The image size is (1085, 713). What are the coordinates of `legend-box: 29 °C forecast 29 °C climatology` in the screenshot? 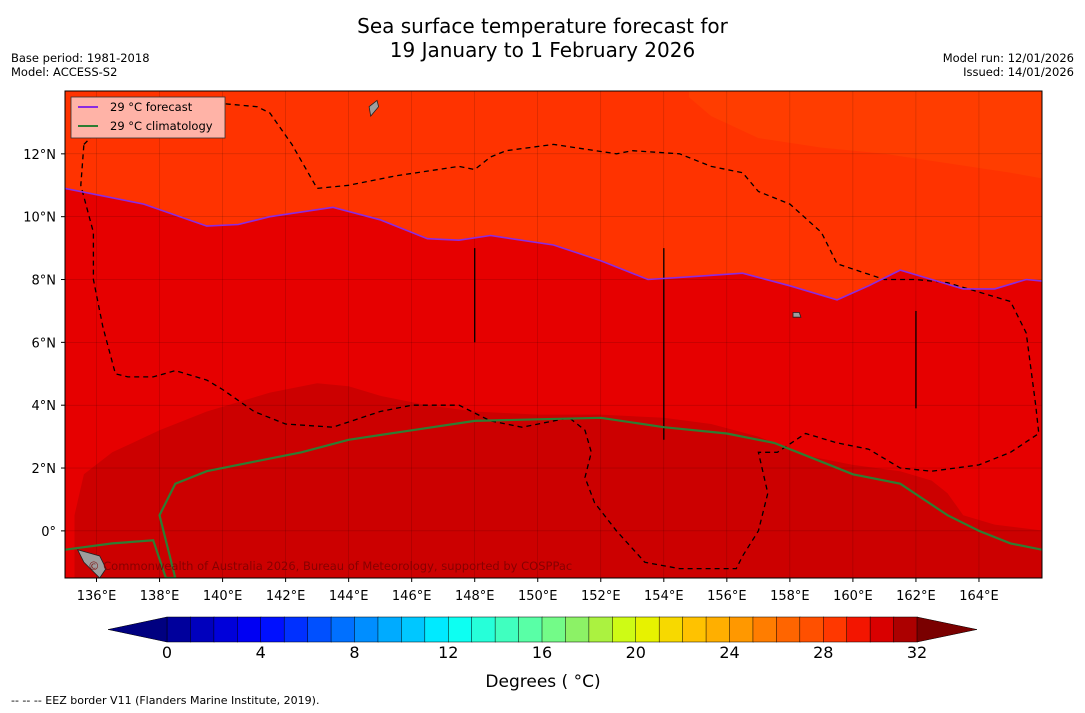 It's located at (148, 117).